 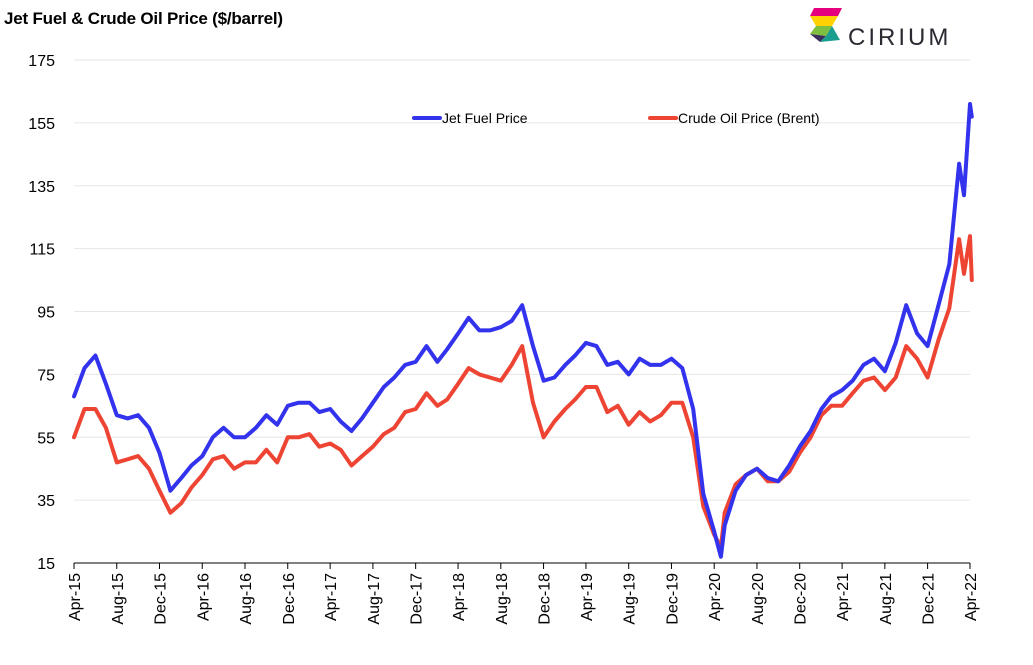 What do you see at coordinates (971, 597) in the screenshot?
I see `x-tick-label: Apr-22` at bounding box center [971, 597].